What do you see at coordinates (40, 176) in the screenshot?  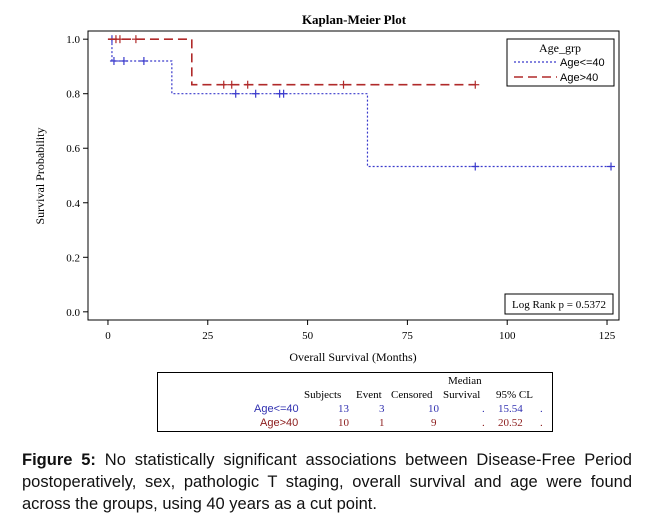 I see `y-axis-label: Survival Probability` at bounding box center [40, 176].